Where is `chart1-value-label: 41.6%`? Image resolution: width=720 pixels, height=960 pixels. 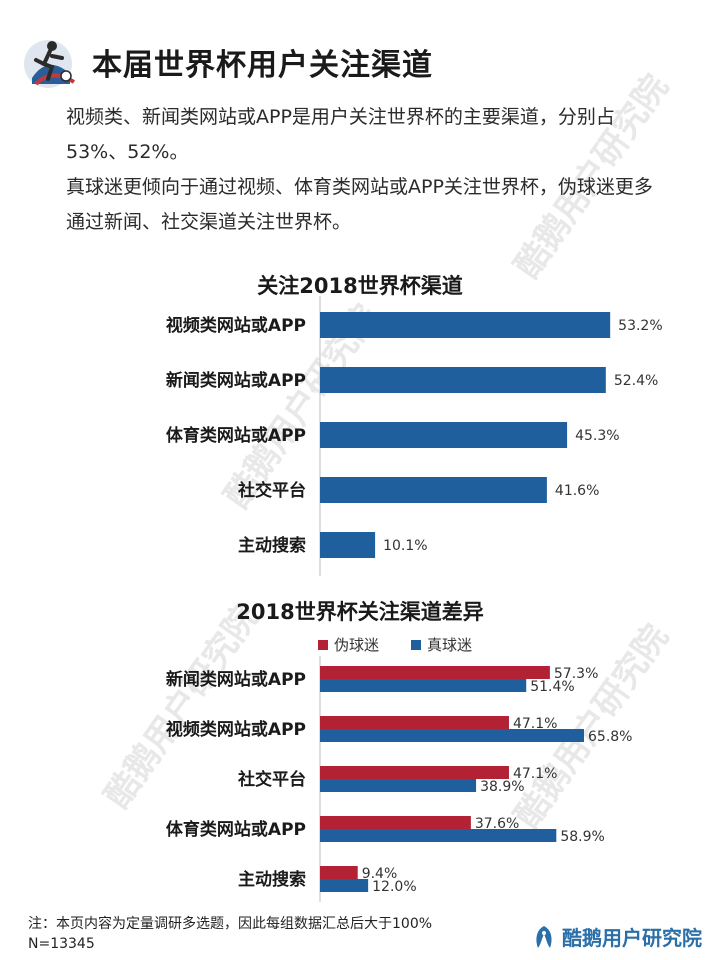
chart1-value-label: 41.6% is located at coordinates (577, 491).